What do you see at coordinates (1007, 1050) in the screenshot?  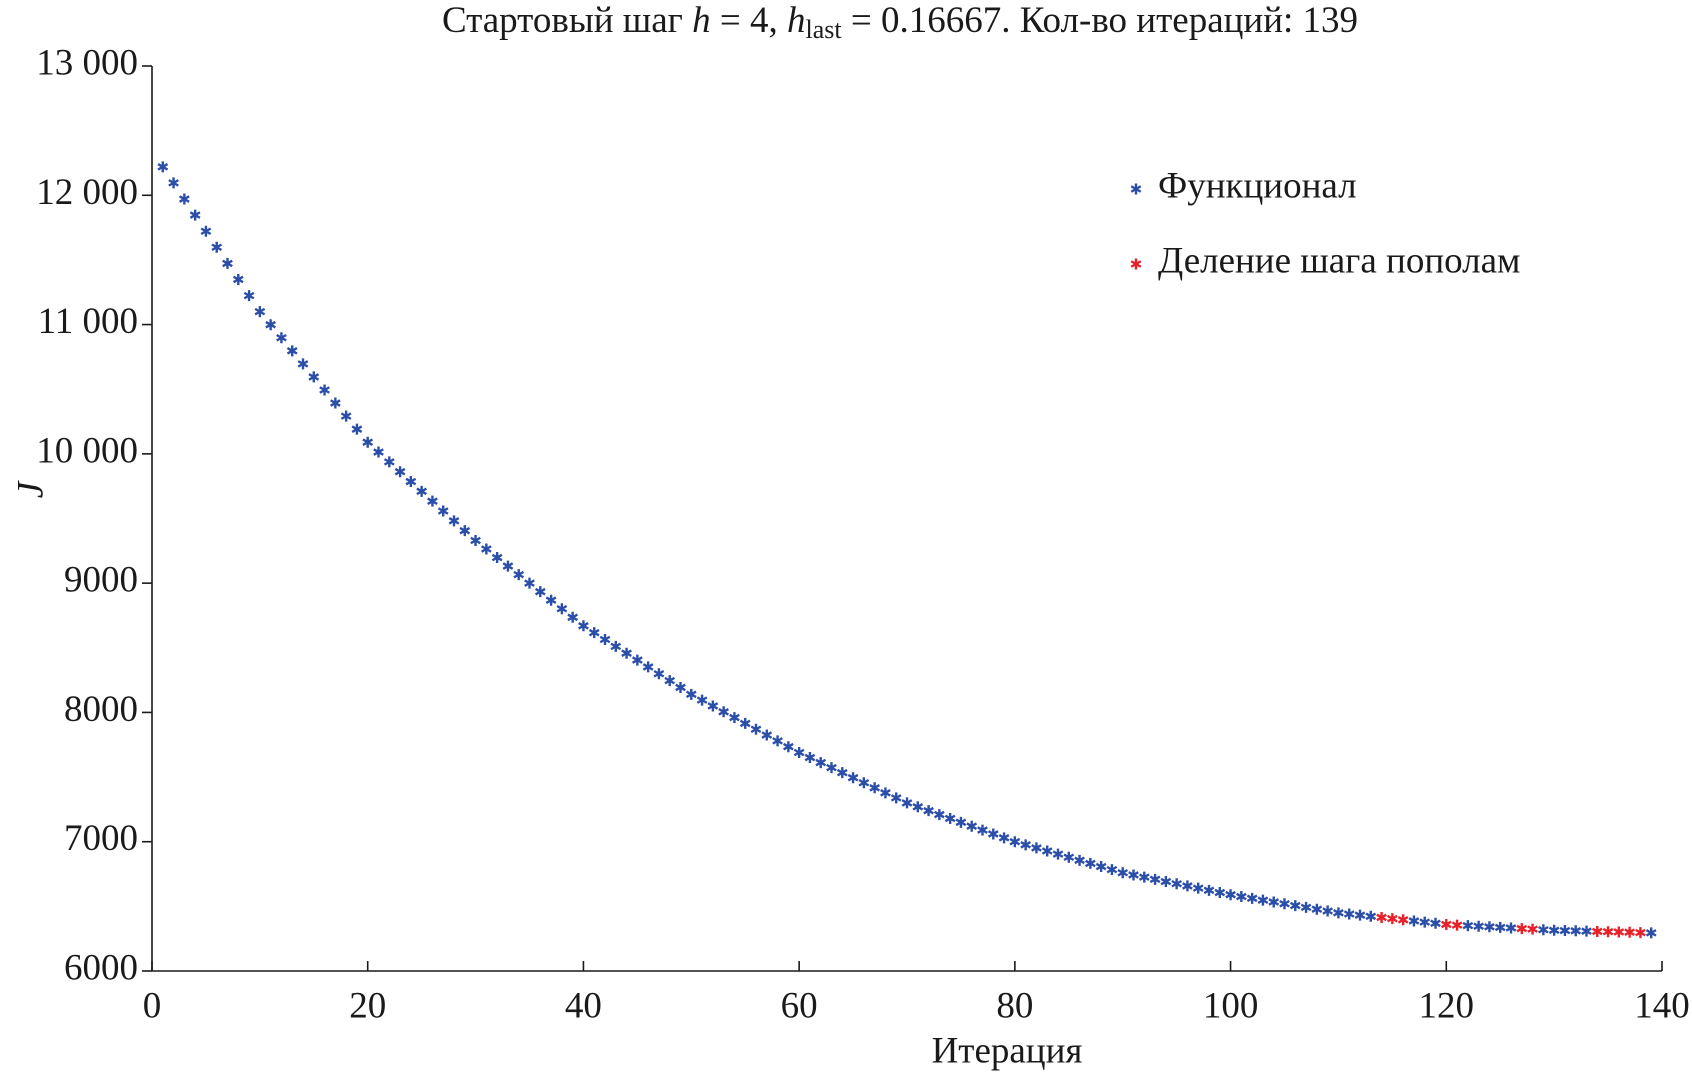 I see `x-axis-label: Итерация` at bounding box center [1007, 1050].